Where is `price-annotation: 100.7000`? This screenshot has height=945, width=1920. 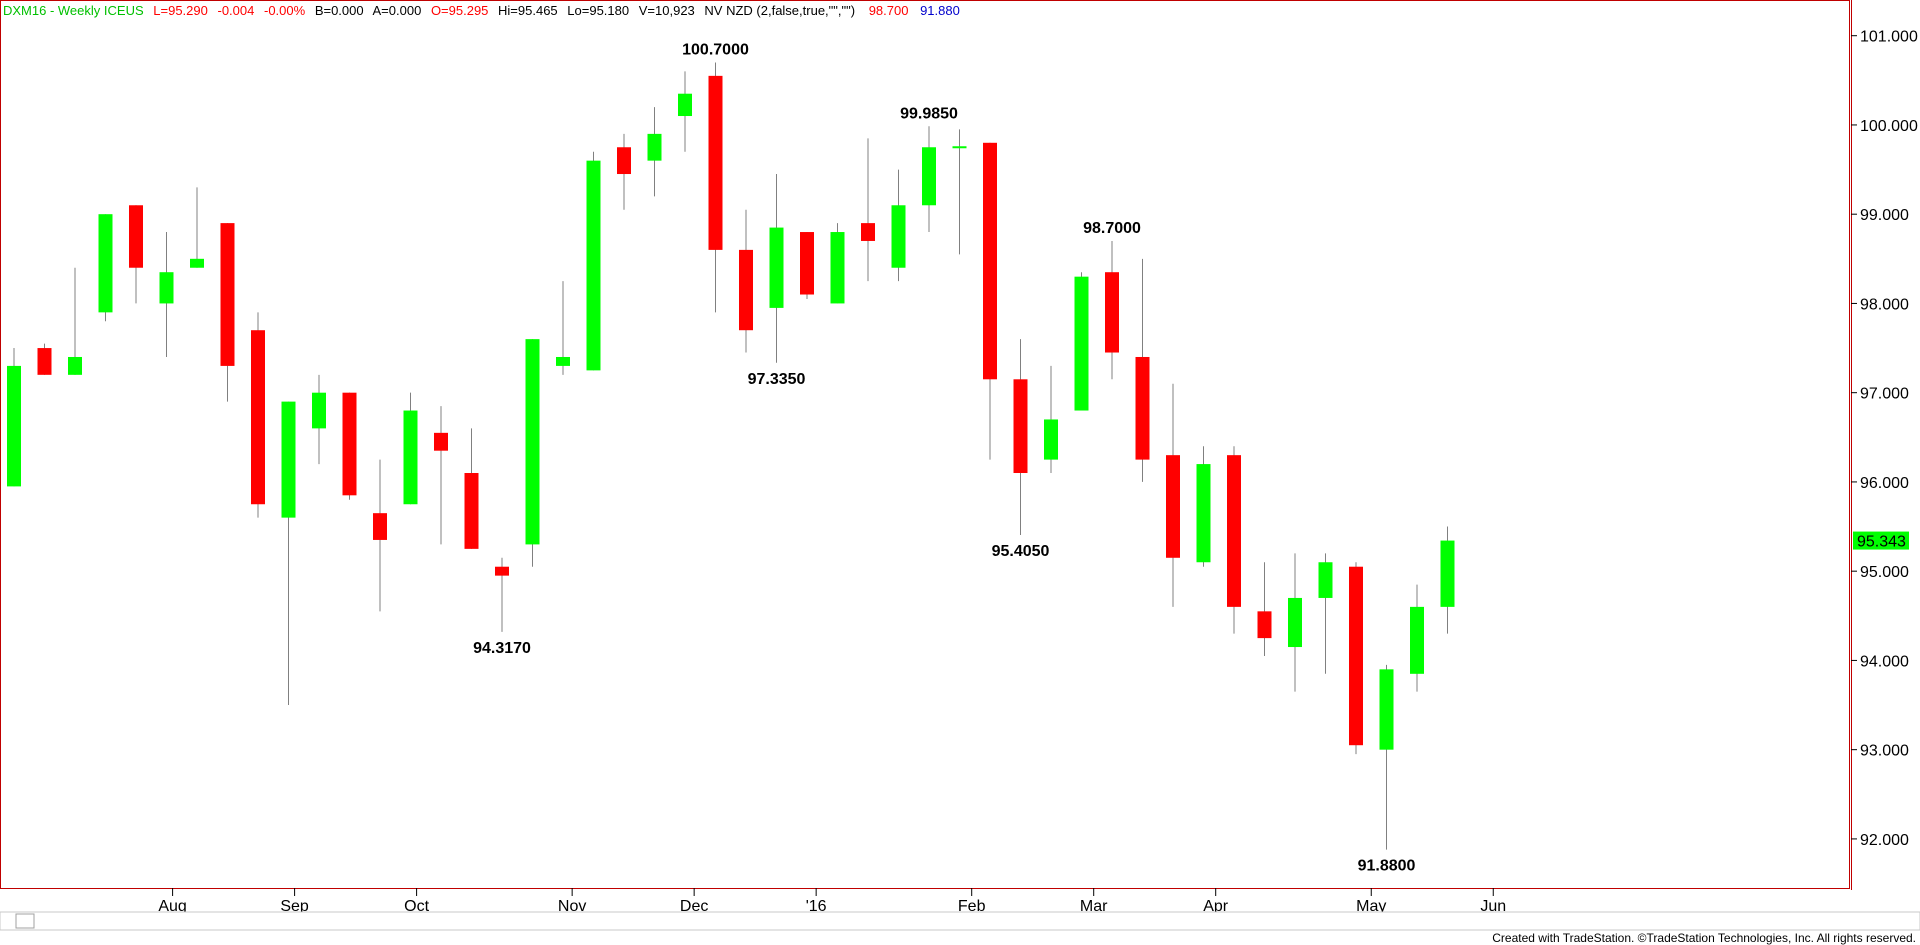 price-annotation: 100.7000 is located at coordinates (715, 49).